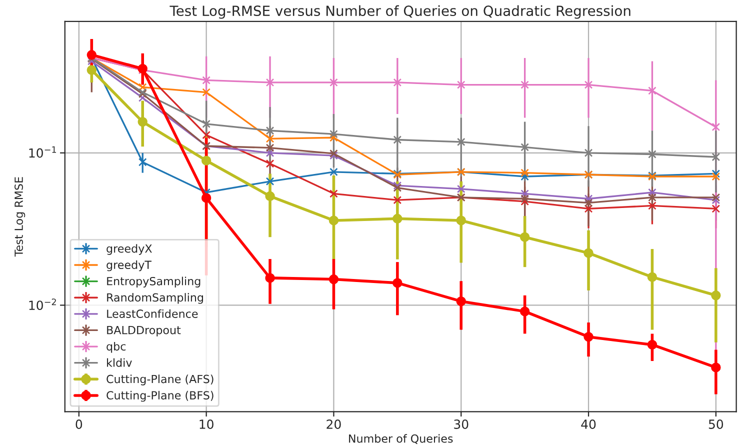 This screenshot has height=446, width=746. I want to click on legend-label: qbc, so click(116, 347).